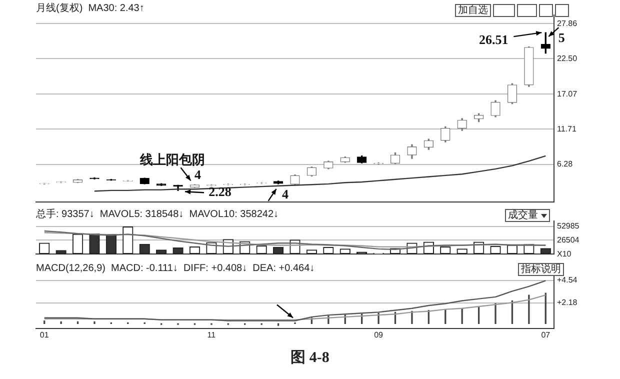  What do you see at coordinates (567, 23) in the screenshot?
I see `y-tick-label: 27.86` at bounding box center [567, 23].